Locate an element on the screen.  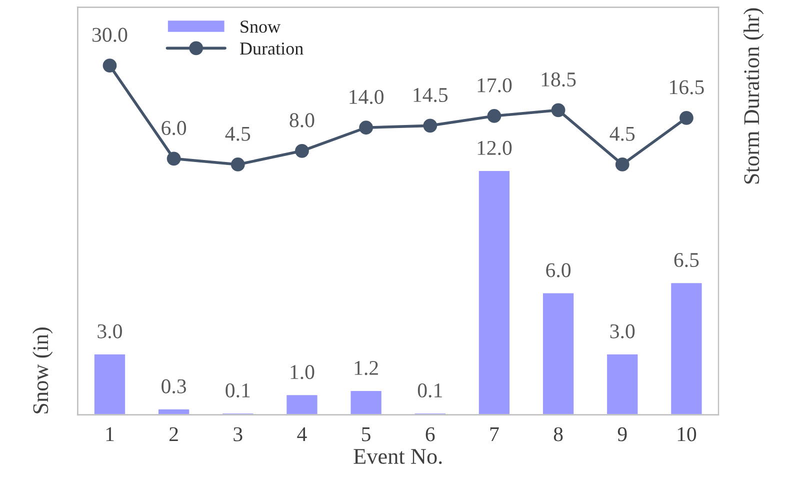
y2-axis-title: Storm Duration (hr) is located at coordinates (753, 96).